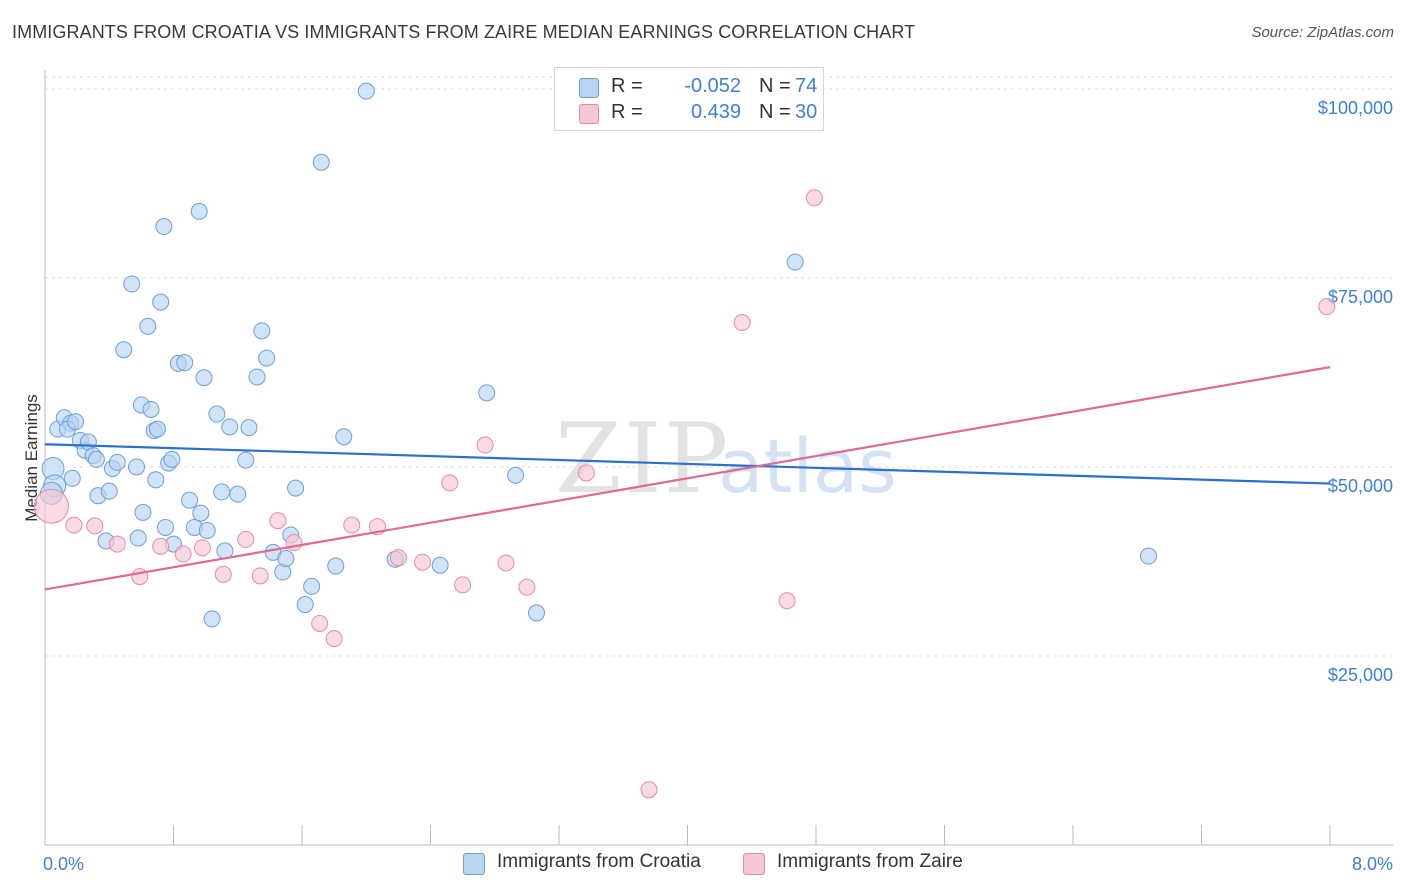  Describe the element at coordinates (1360, 297) in the screenshot. I see `y-tick-label: $75,000` at that location.